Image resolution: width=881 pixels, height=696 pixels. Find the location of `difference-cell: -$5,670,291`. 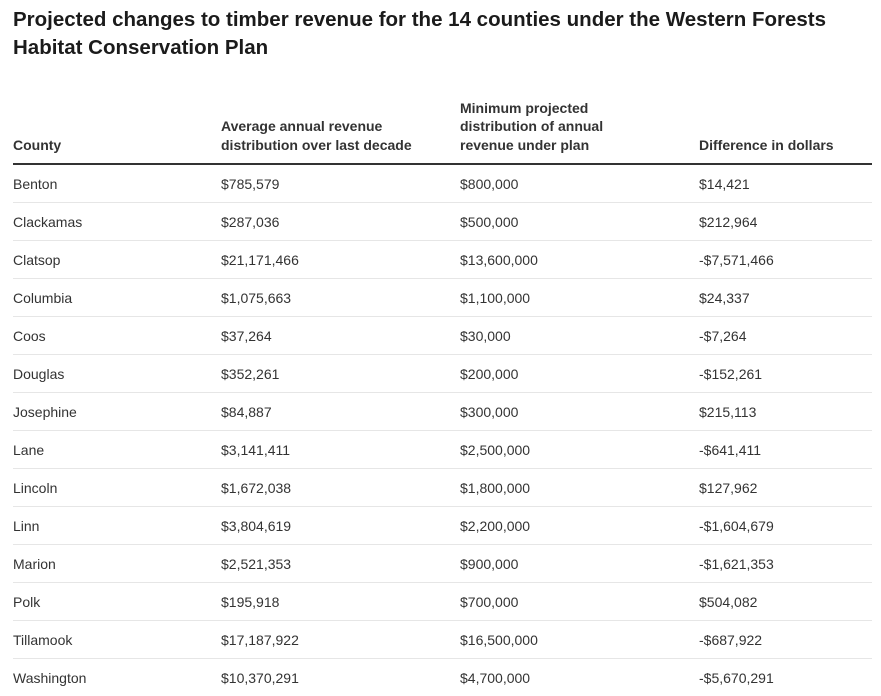

difference-cell: -$5,670,291 is located at coordinates (785, 677).